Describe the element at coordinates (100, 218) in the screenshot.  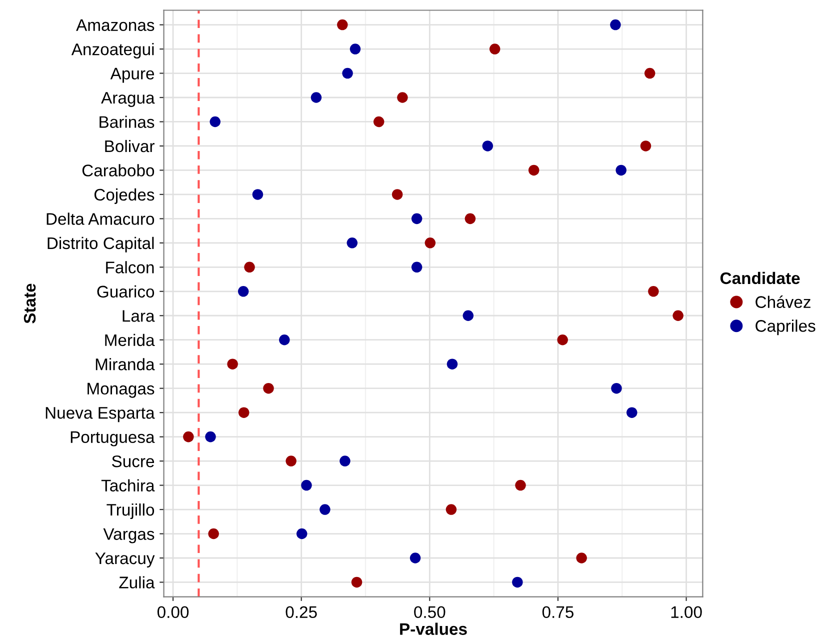
I see `y-tick-label: Delta Amacuro` at that location.